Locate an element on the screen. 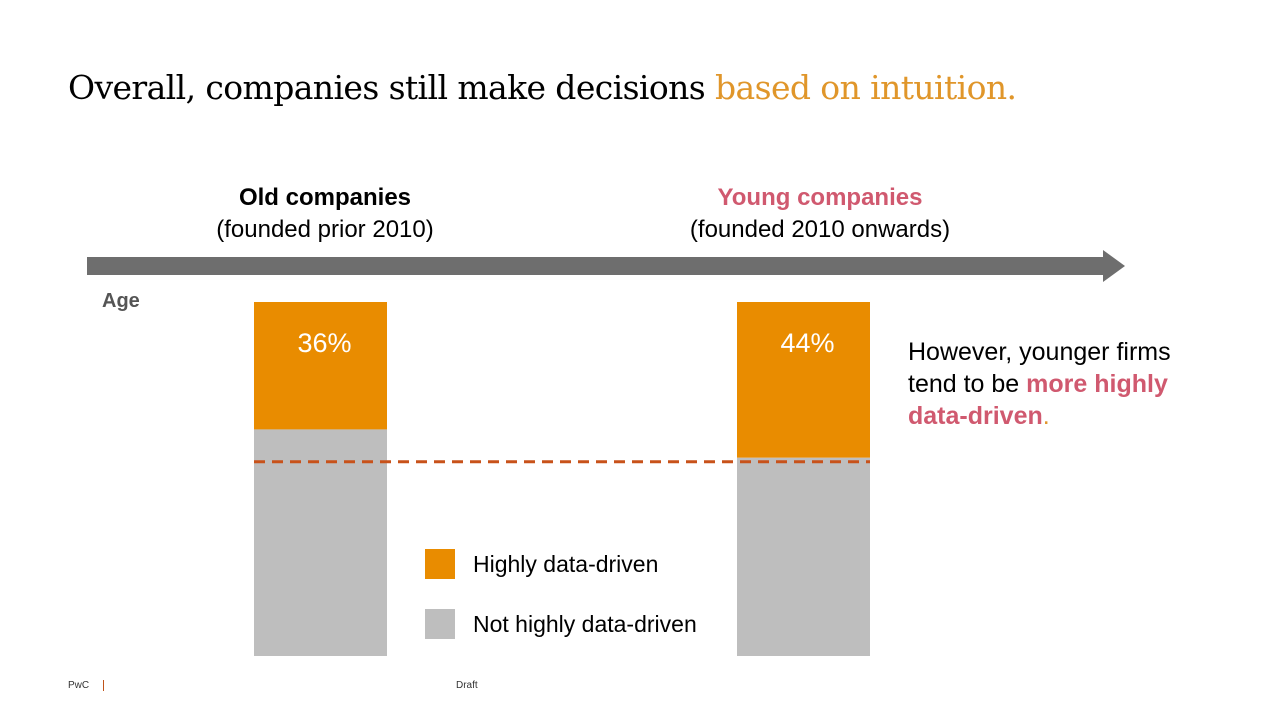 This screenshot has height=720, width=1280. side-note-end: . is located at coordinates (1046, 416).